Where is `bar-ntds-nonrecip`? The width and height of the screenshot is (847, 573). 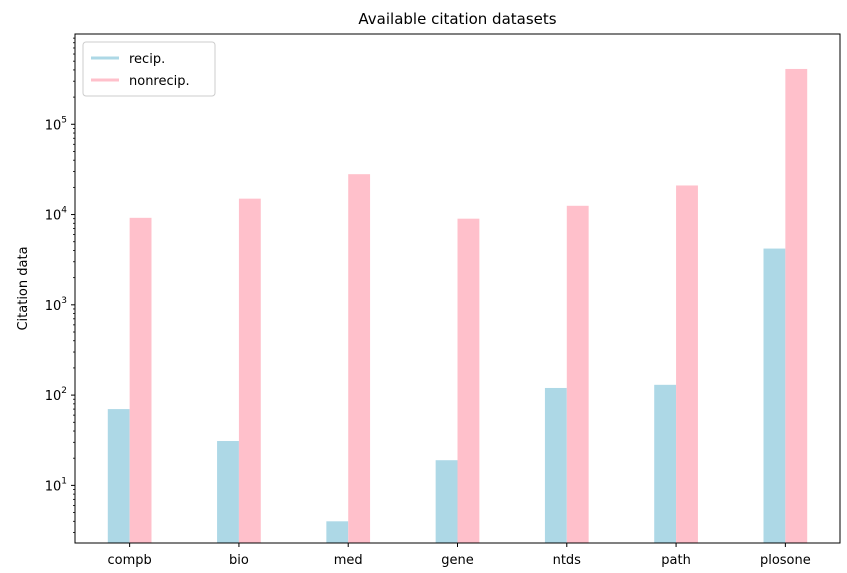 bar-ntds-nonrecip is located at coordinates (577, 374).